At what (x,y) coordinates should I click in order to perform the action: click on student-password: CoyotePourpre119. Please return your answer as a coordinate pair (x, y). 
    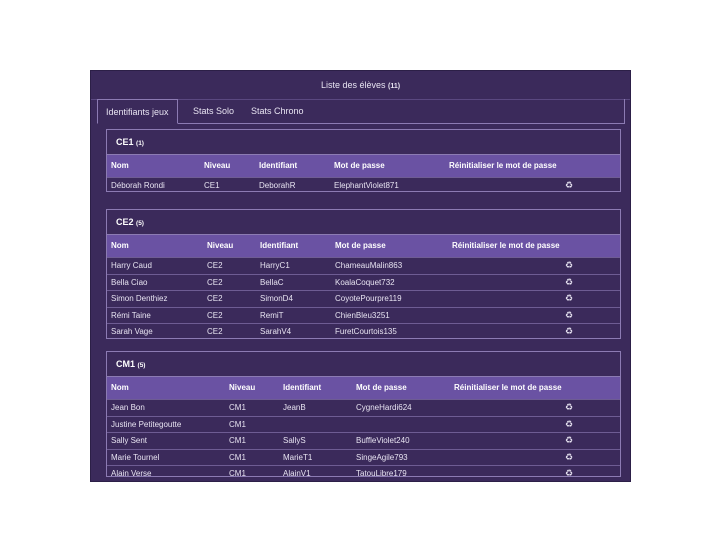
    Looking at the image, I should click on (368, 298).